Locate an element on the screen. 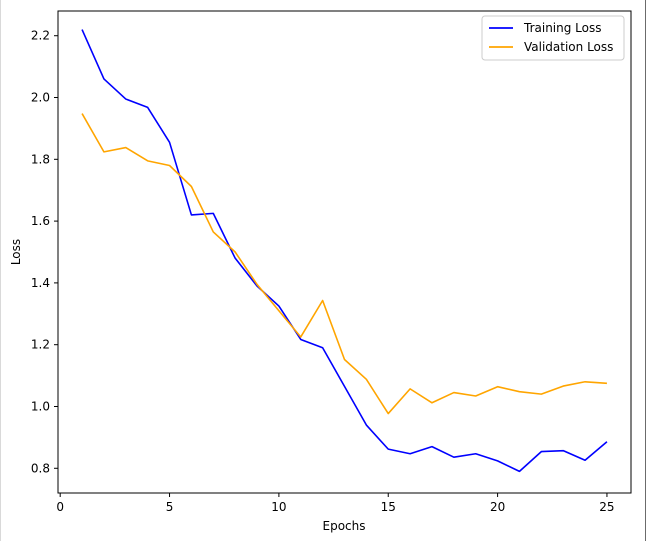 This screenshot has width=646, height=541. screenshot-edge-left is located at coordinates (0, 270).